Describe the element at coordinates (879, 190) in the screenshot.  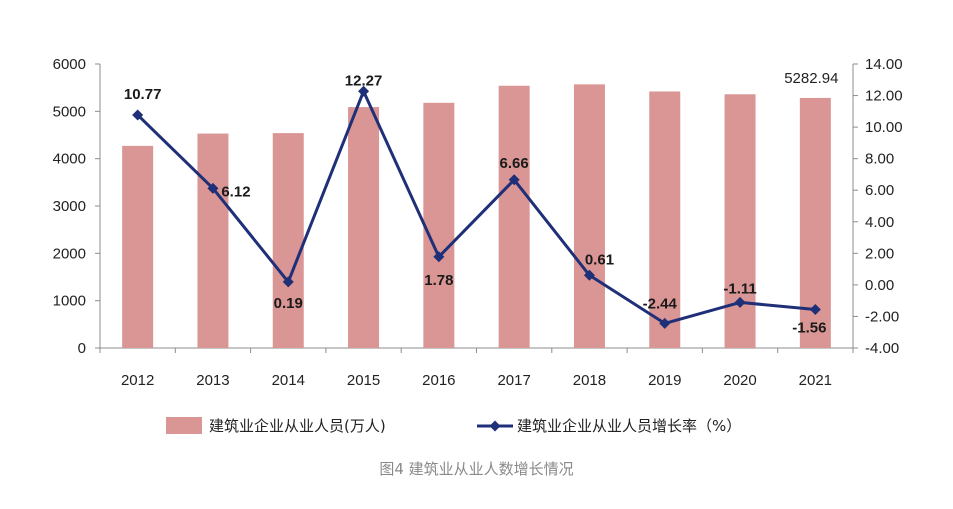
I see `y-right-tick-label: 6.00` at that location.